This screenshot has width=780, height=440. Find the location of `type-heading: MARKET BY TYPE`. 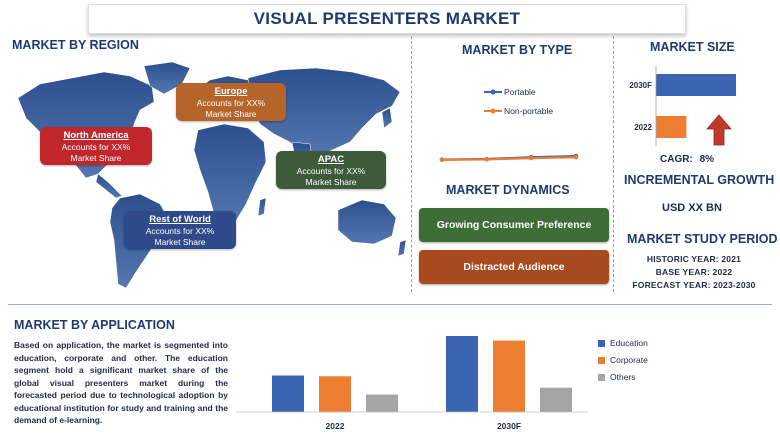

type-heading: MARKET BY TYPE is located at coordinates (517, 50).